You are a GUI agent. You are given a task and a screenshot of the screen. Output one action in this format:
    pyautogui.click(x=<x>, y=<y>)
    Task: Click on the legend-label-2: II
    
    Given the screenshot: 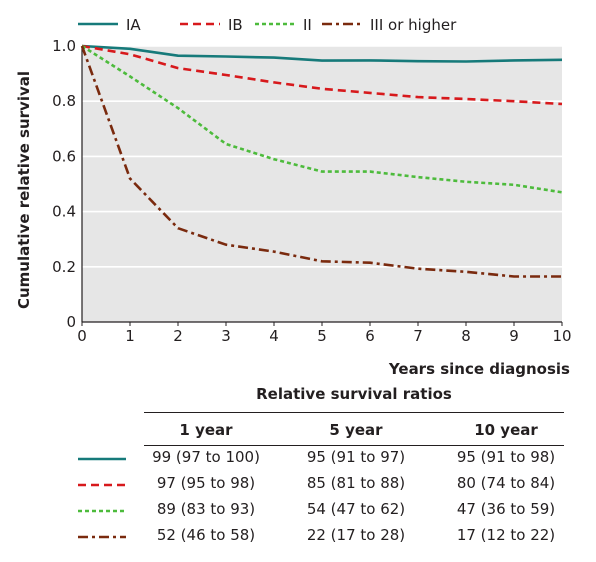 What is the action you would take?
    pyautogui.click(x=307, y=25)
    